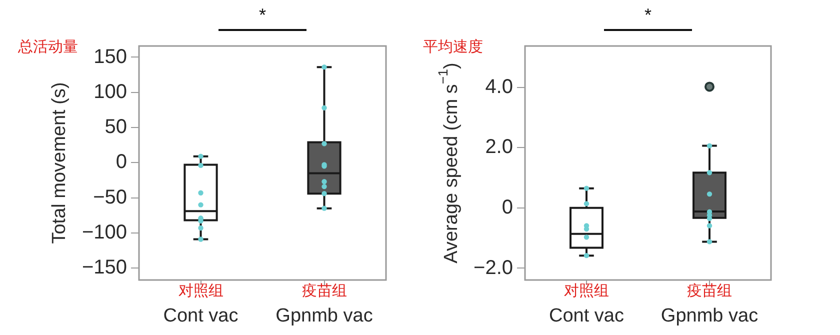 This screenshot has height=335, width=840. What do you see at coordinates (110, 57) in the screenshot?
I see `y-tick-label: 150` at bounding box center [110, 57].